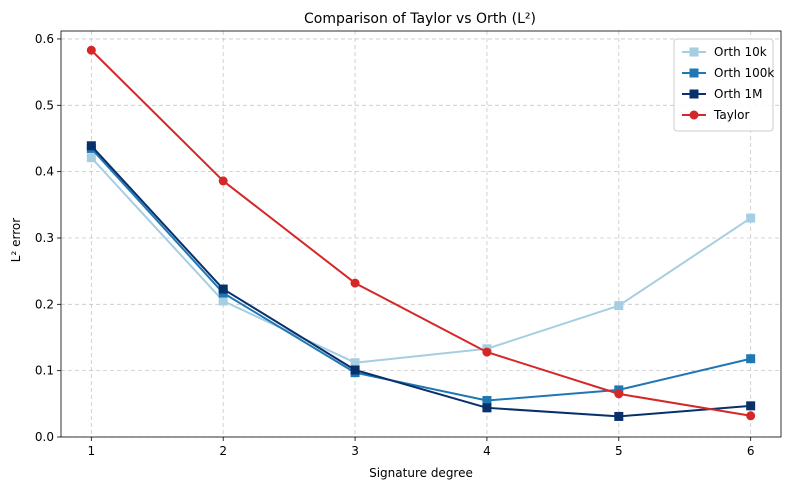  I want to click on x-tick-label: 1, so click(92, 451).